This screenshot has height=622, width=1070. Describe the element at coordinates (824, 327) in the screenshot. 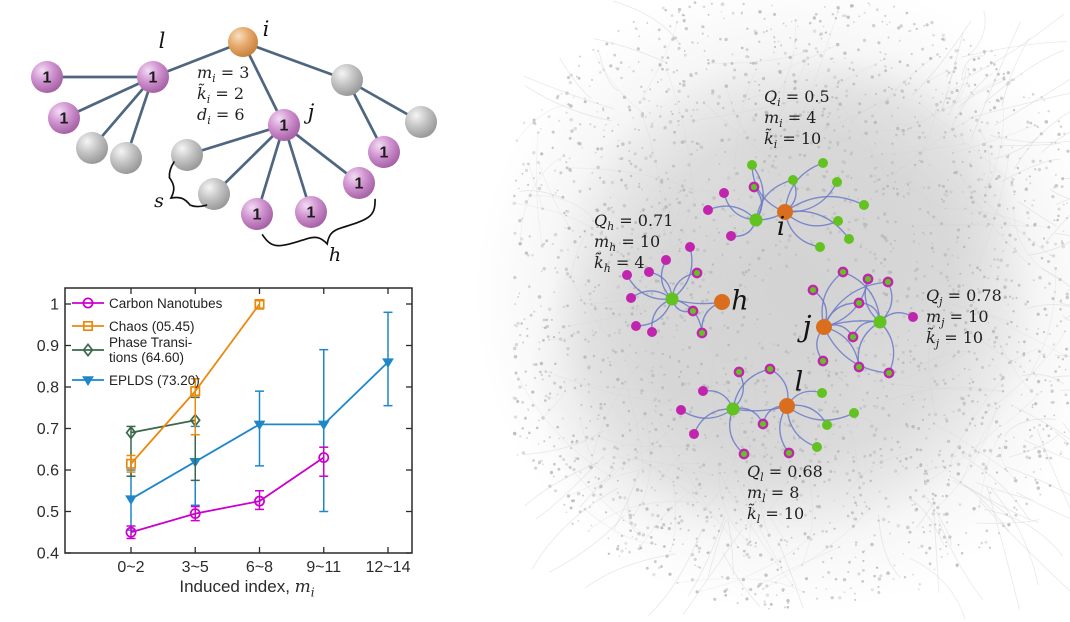

I see `ego-center-node-j` at that location.